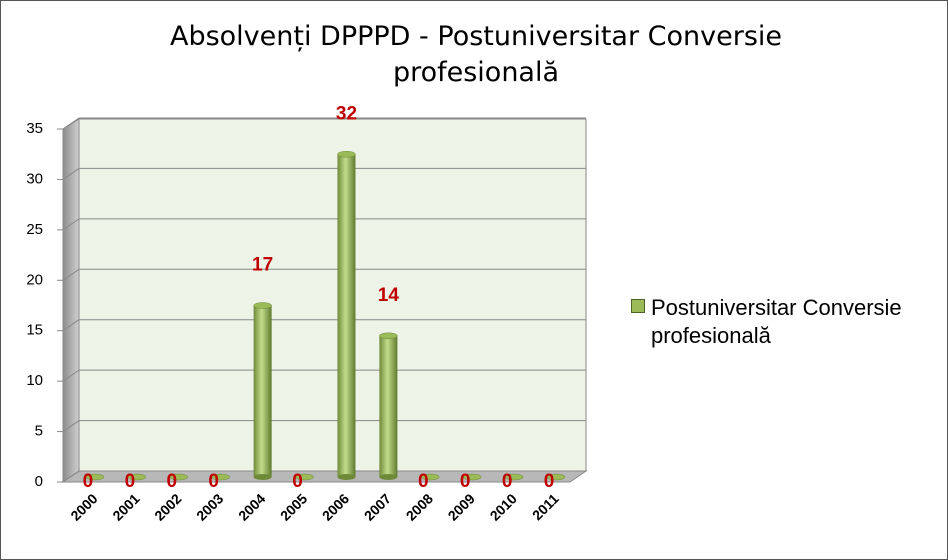 This screenshot has width=948, height=560. What do you see at coordinates (503, 506) in the screenshot?
I see `x-tick-label: 2010` at bounding box center [503, 506].